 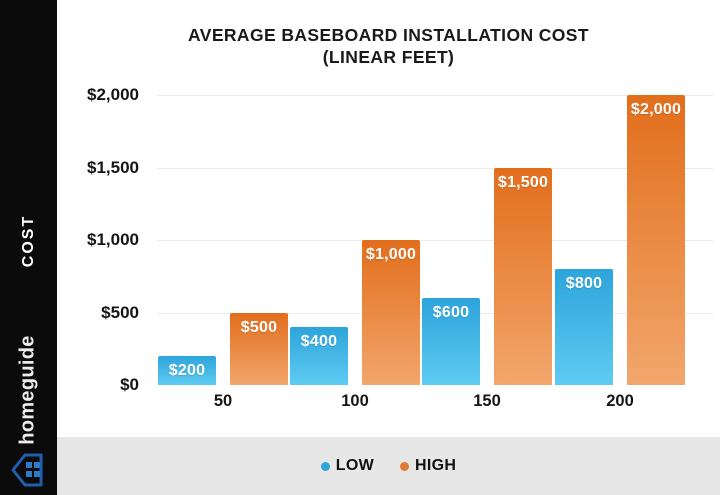 What do you see at coordinates (259, 348) in the screenshot?
I see `bar-high-50: $500` at bounding box center [259, 348].